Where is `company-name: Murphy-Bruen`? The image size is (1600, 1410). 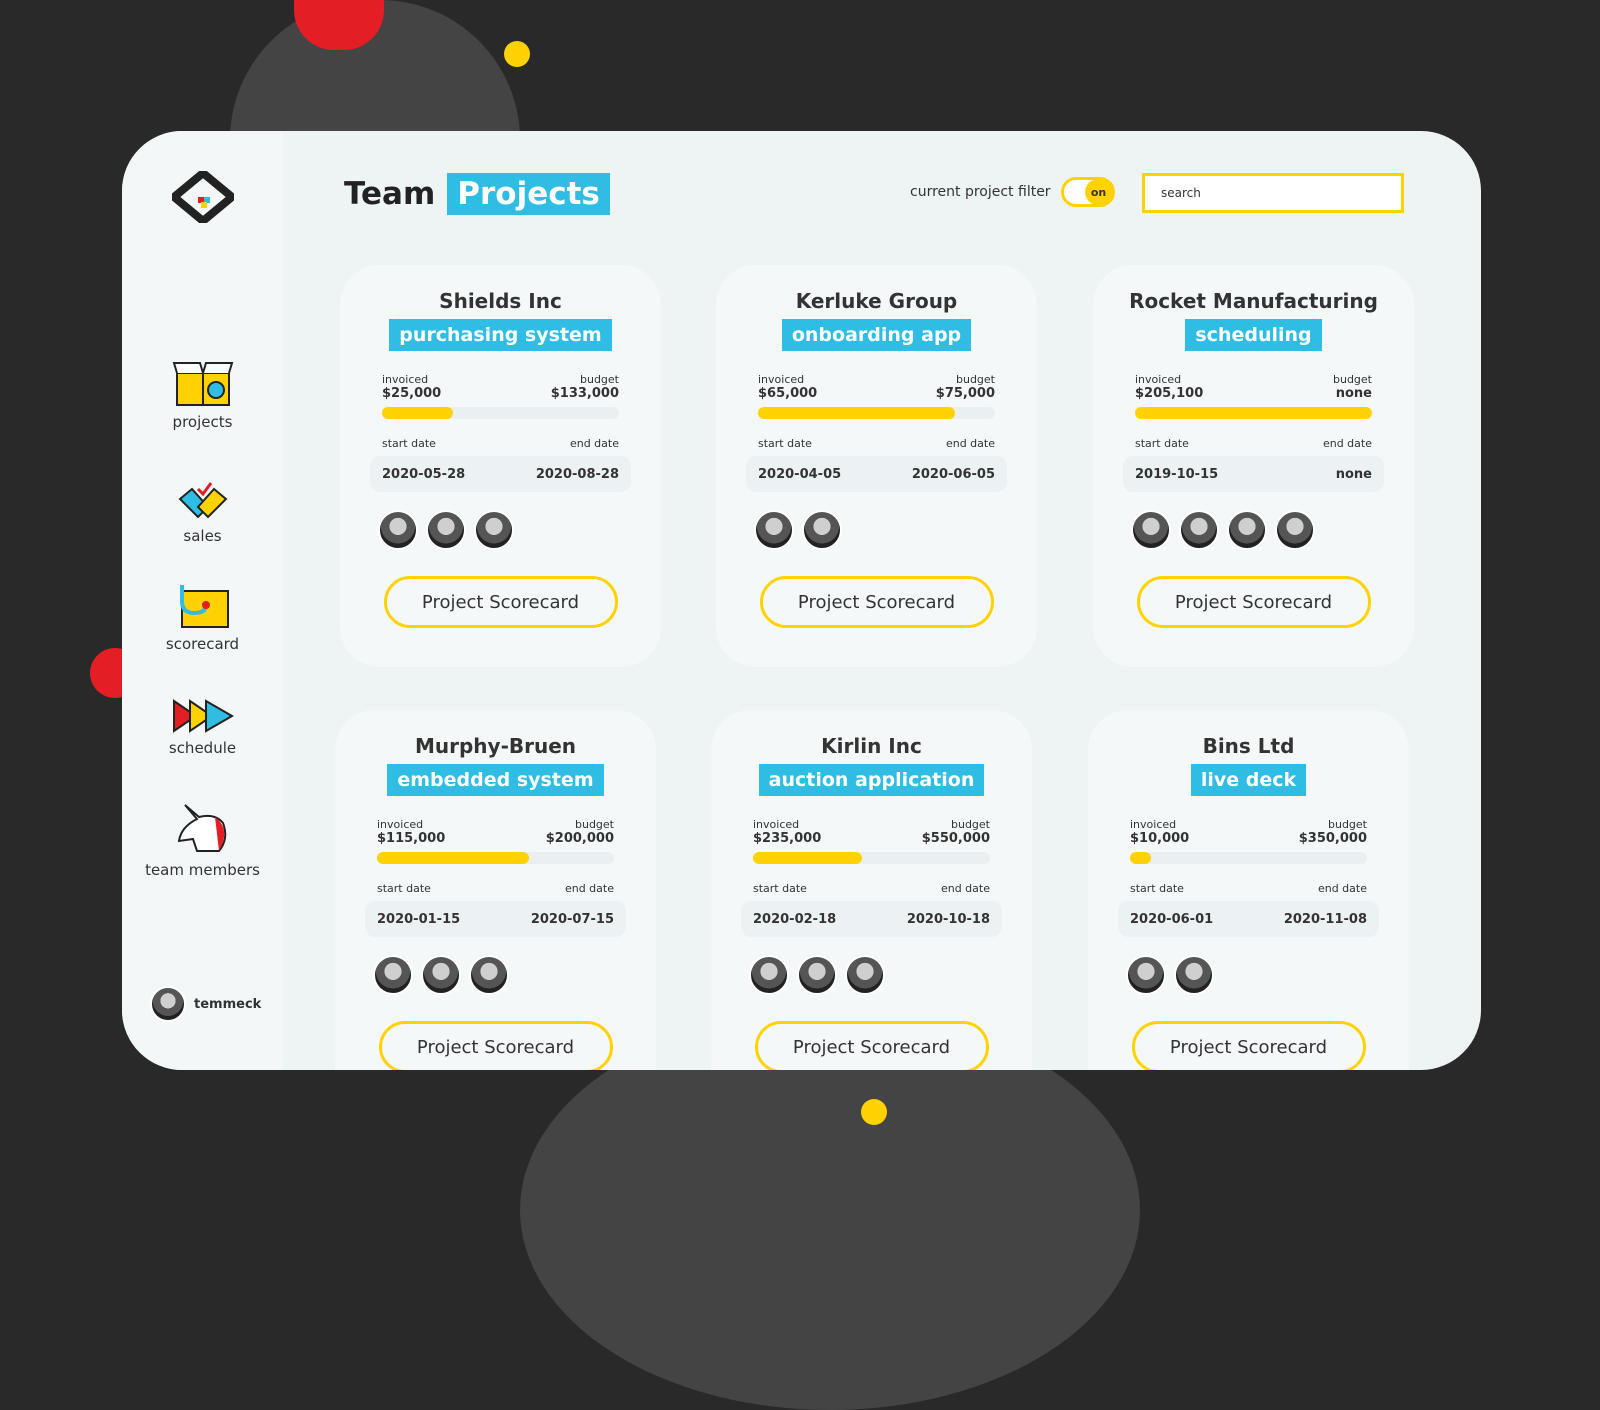 company-name: Murphy-Bruen is located at coordinates (495, 746).